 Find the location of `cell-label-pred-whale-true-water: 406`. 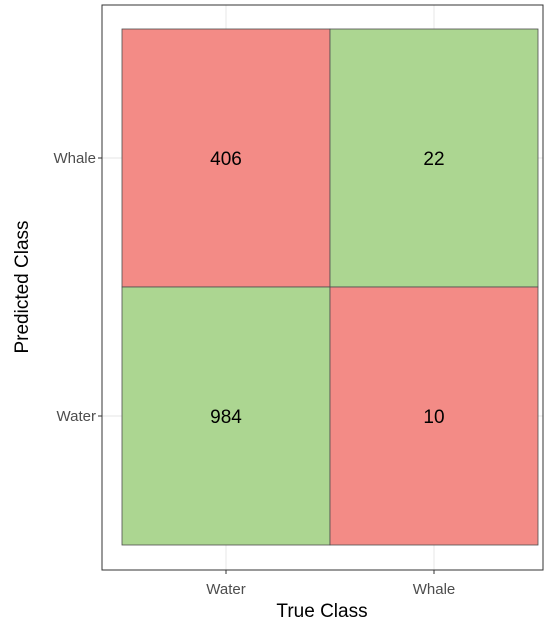

cell-label-pred-whale-true-water: 406 is located at coordinates (226, 159).